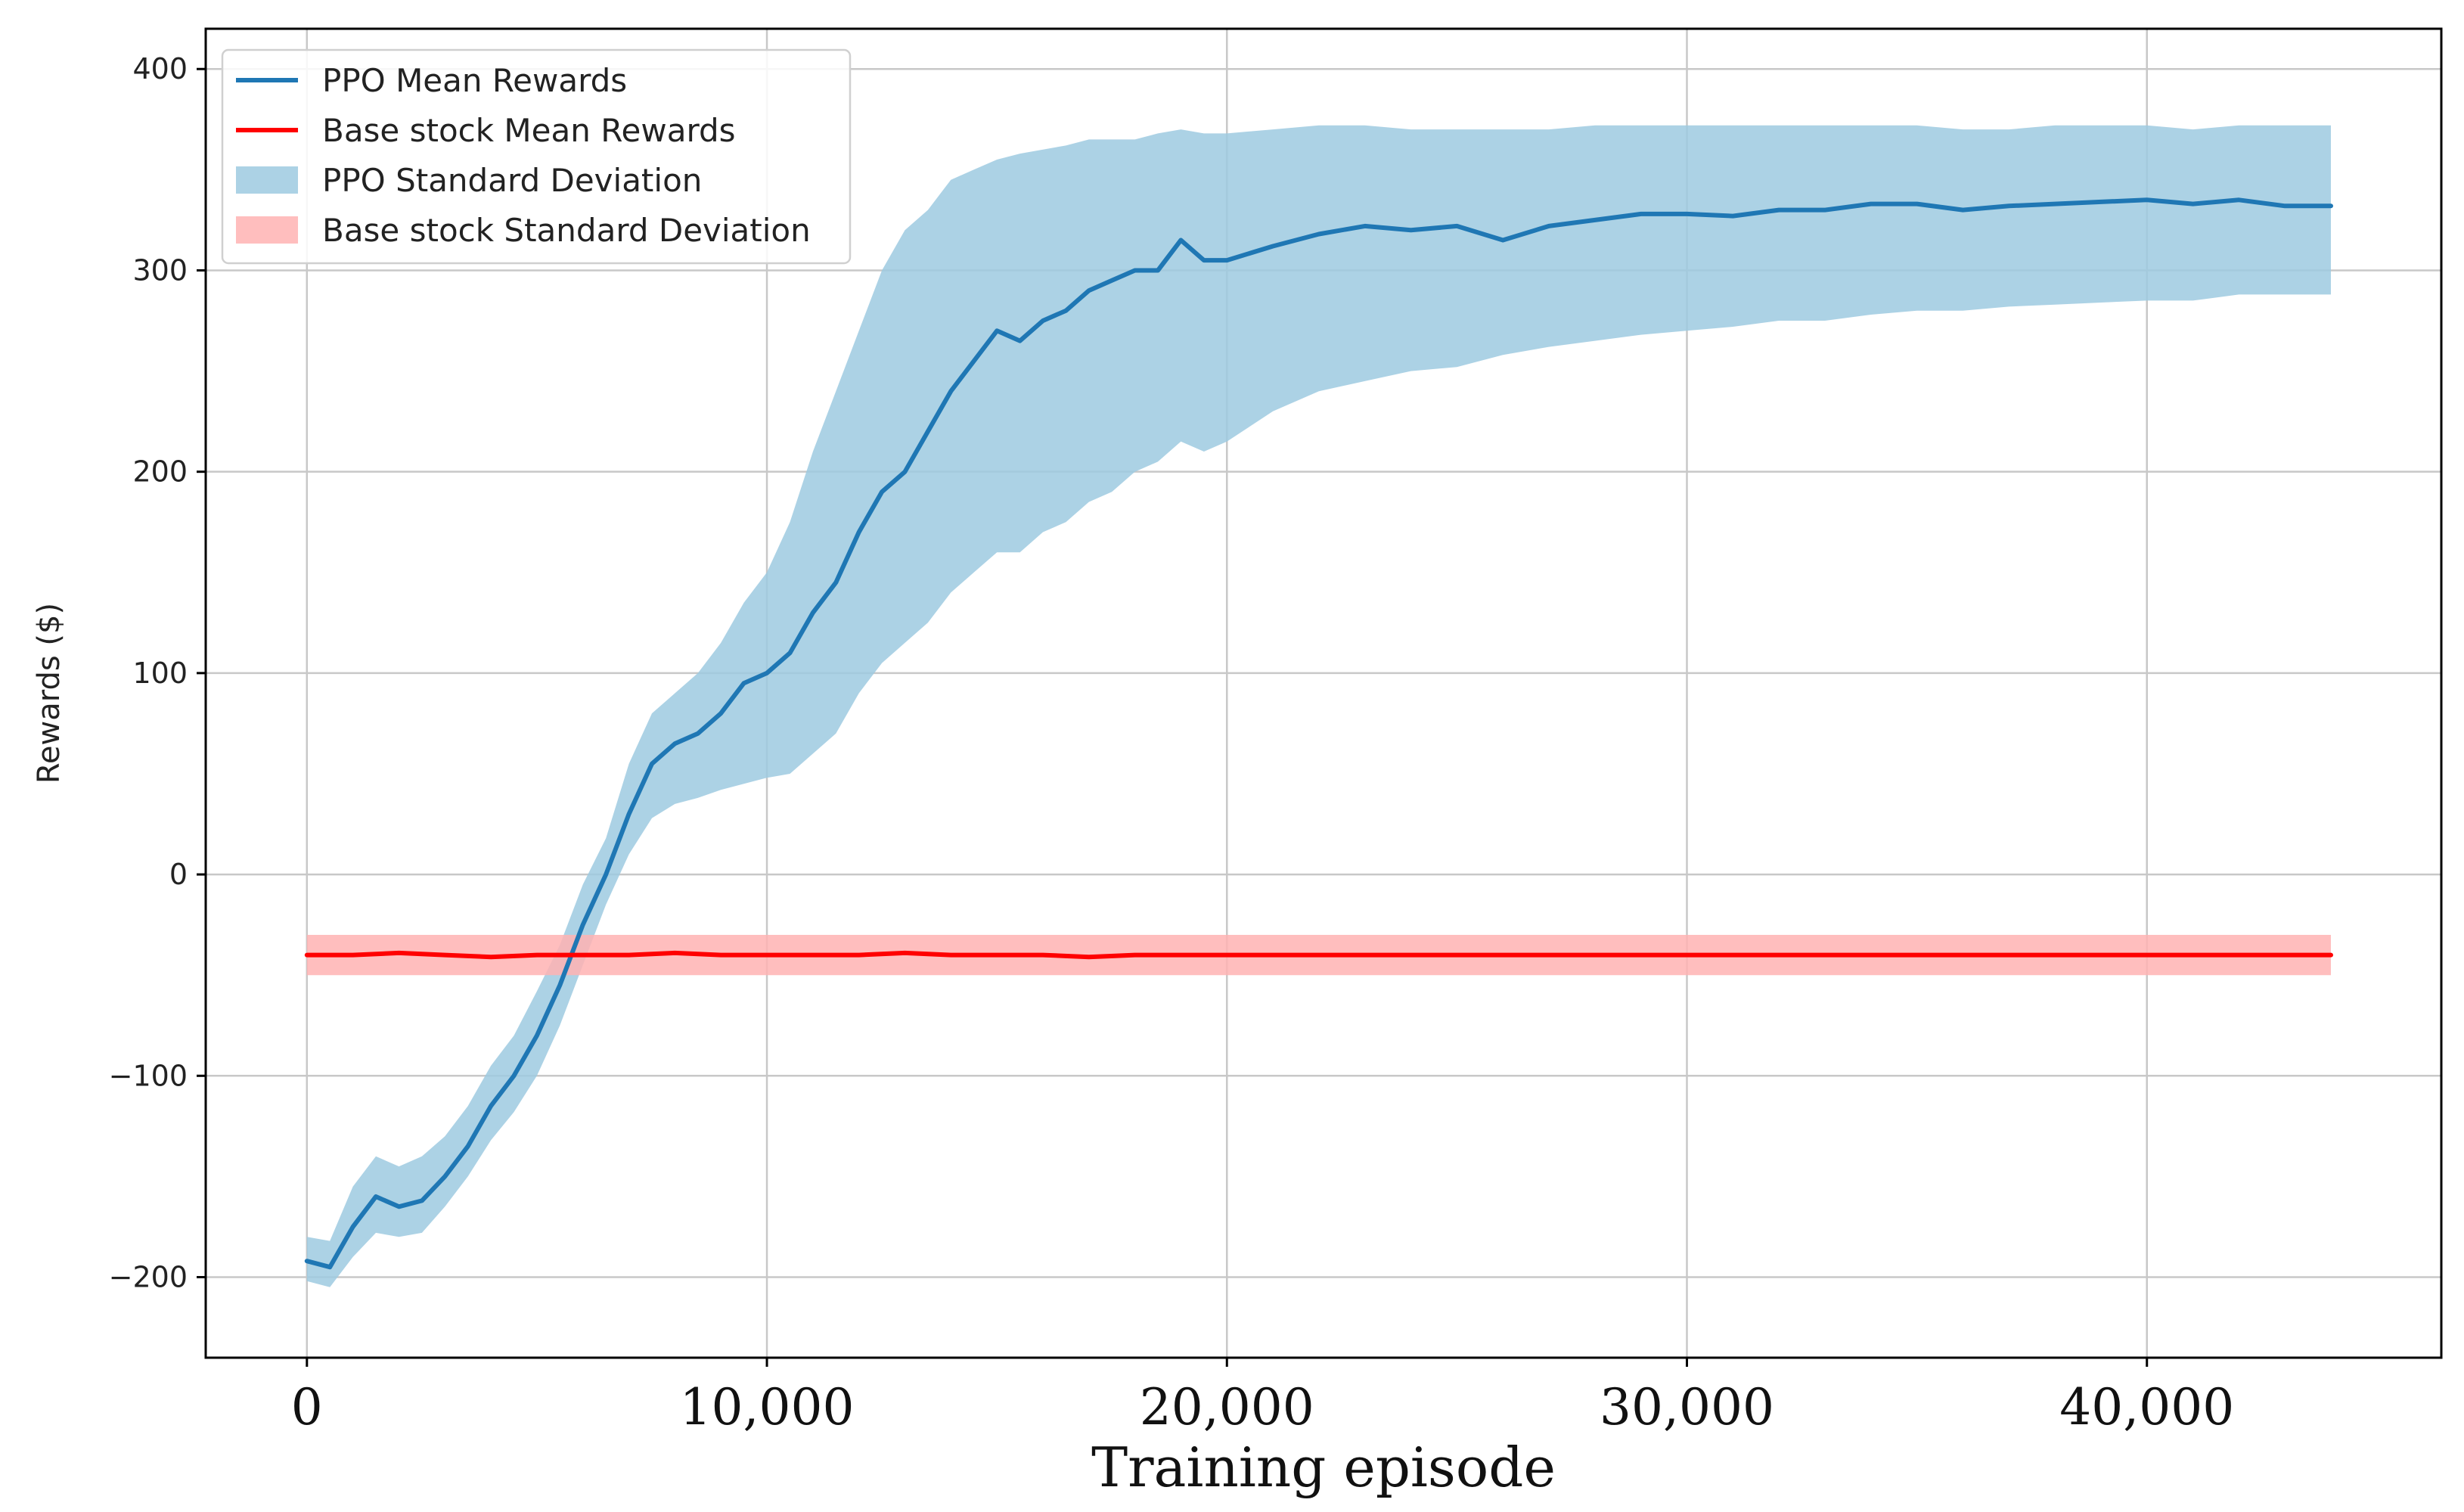 The width and height of the screenshot is (2464, 1512). I want to click on x-tick-label: 40,000, so click(2146, 1407).